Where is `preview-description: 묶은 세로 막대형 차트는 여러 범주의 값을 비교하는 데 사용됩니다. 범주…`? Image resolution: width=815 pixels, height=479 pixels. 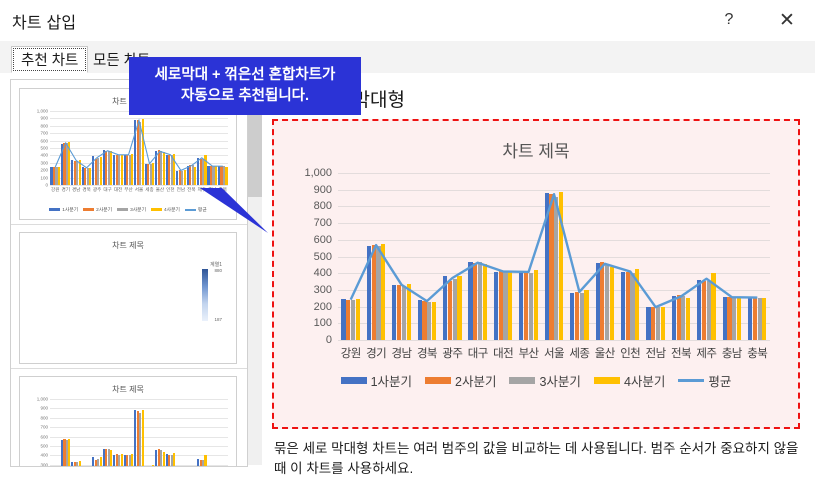 preview-description: 묶은 세로 막대형 차트는 여러 범주의 값을 비교하는 데 사용됩니다. 범주… is located at coordinates (538, 459).